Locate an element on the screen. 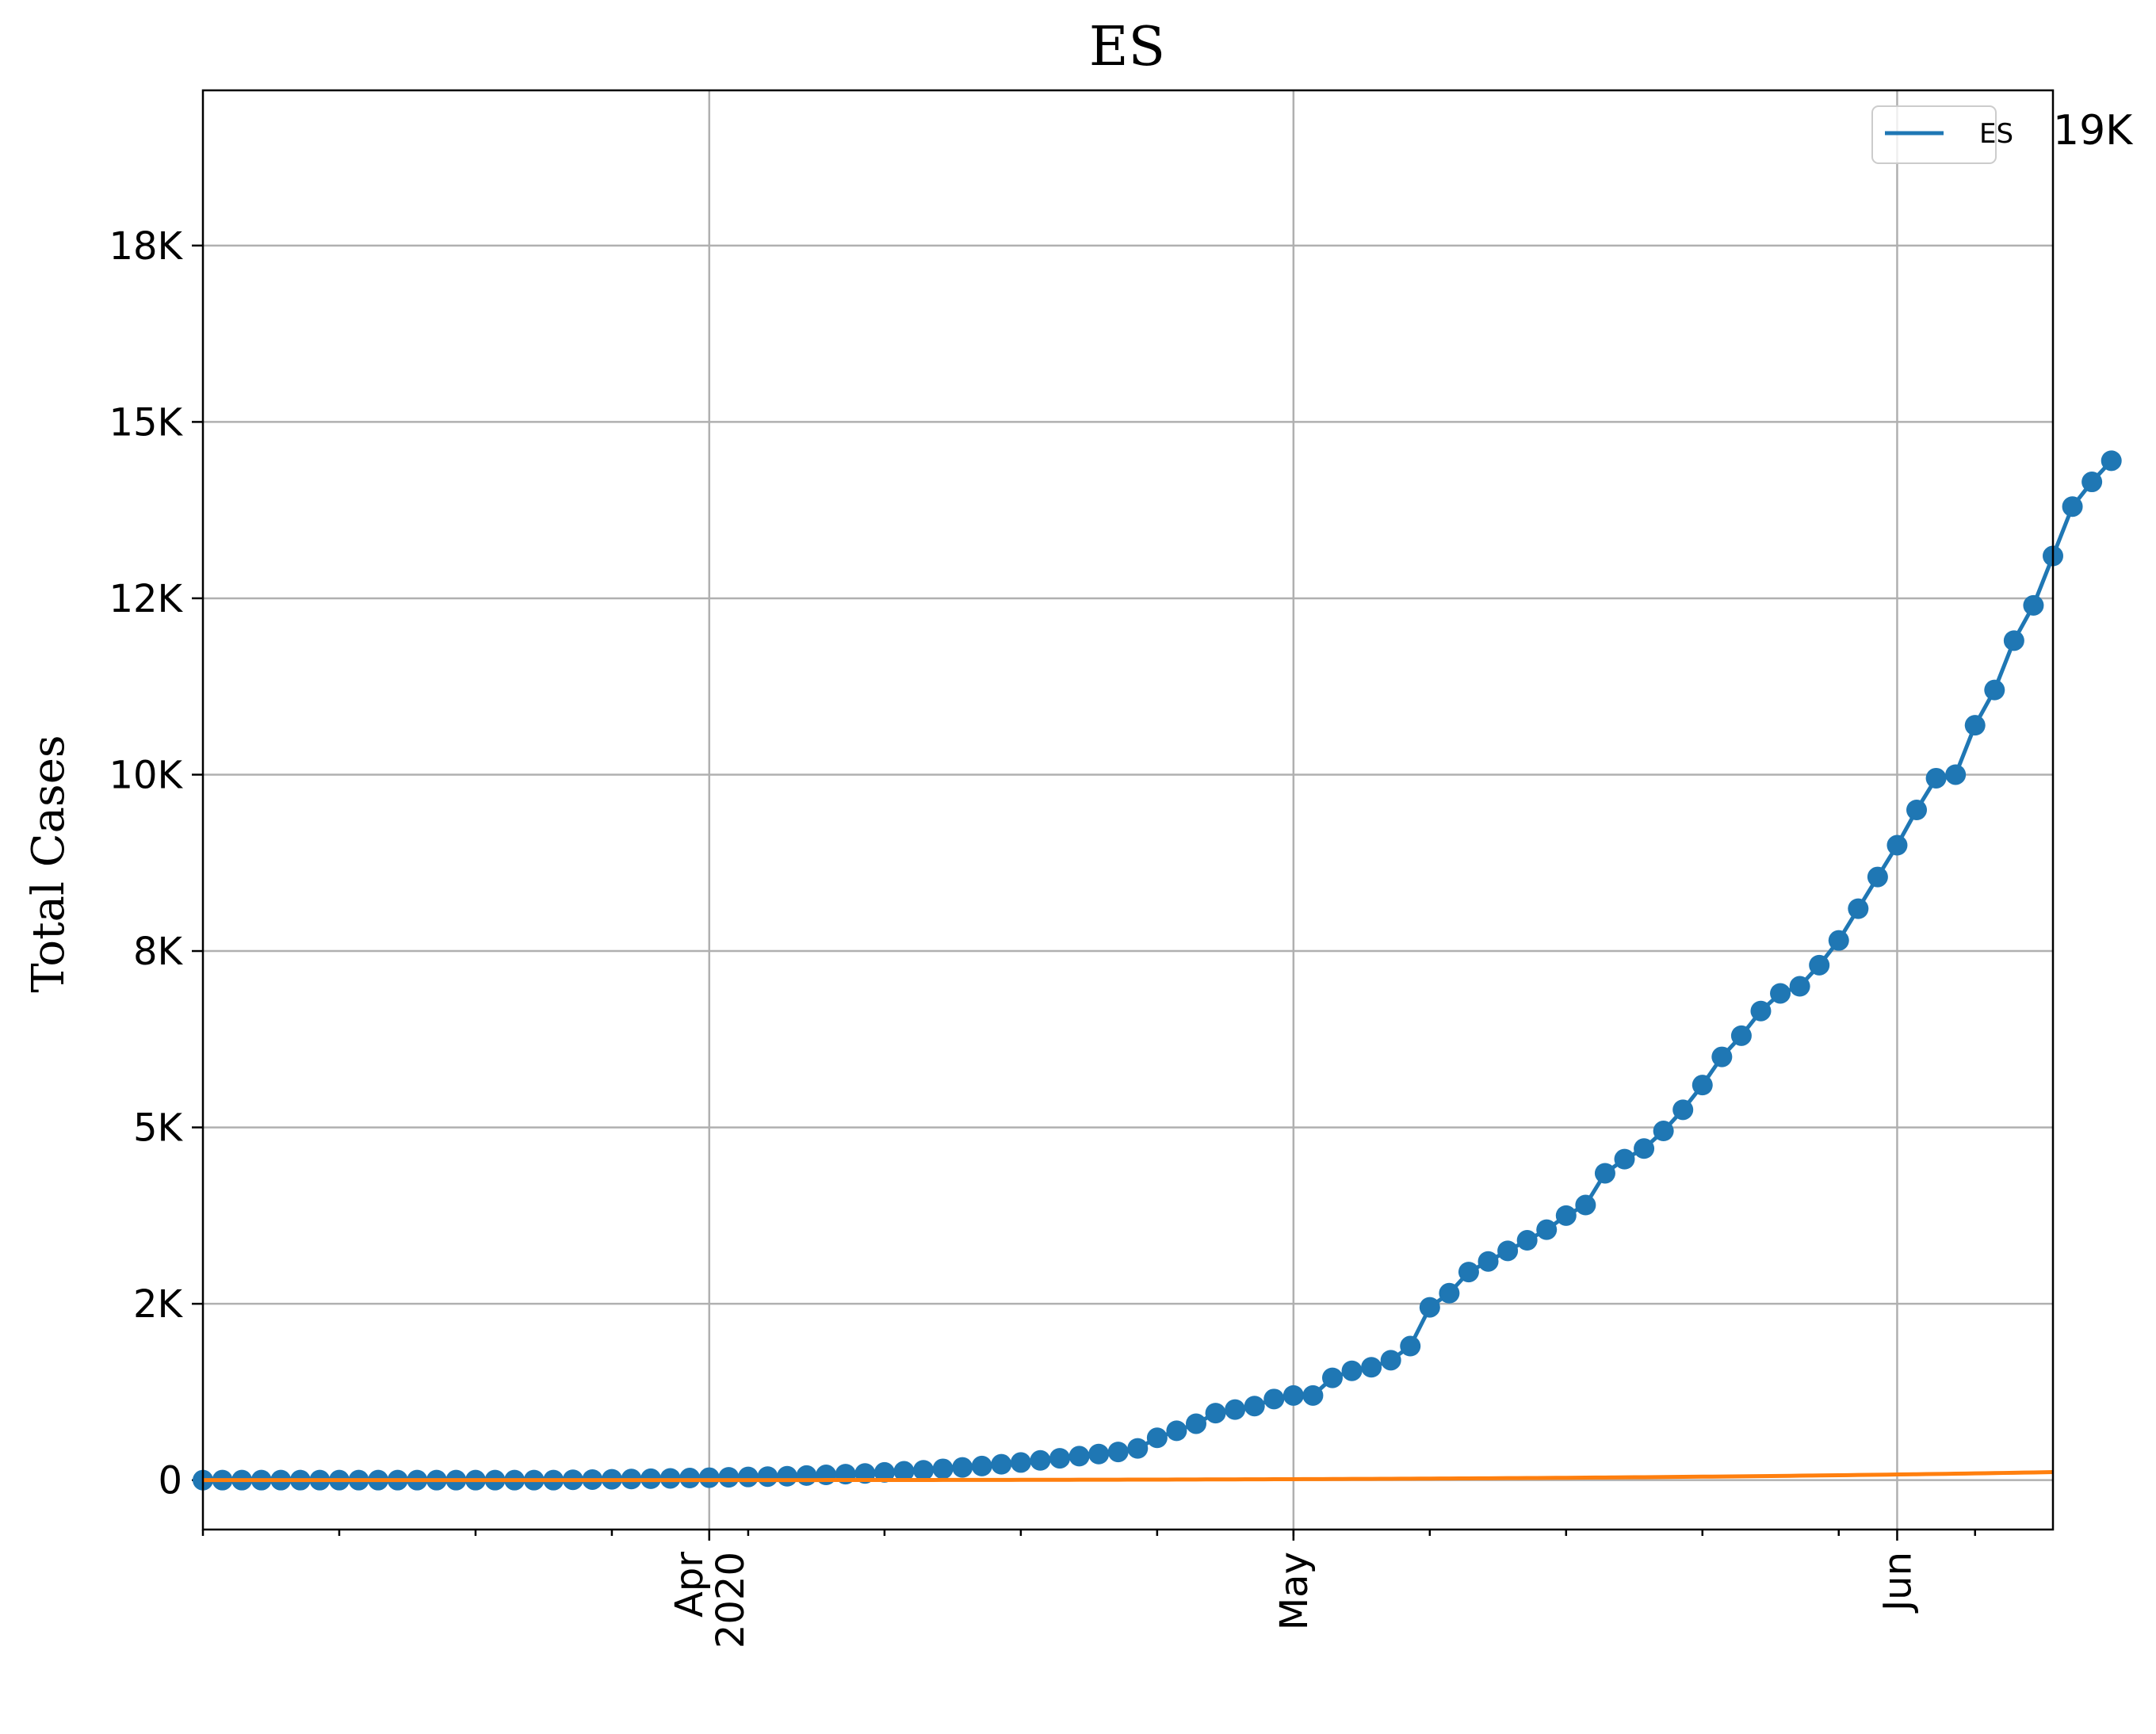  y-axis-ticks: 0 2K 5K 8K 10K 12K 15K 18K is located at coordinates (156, 863).